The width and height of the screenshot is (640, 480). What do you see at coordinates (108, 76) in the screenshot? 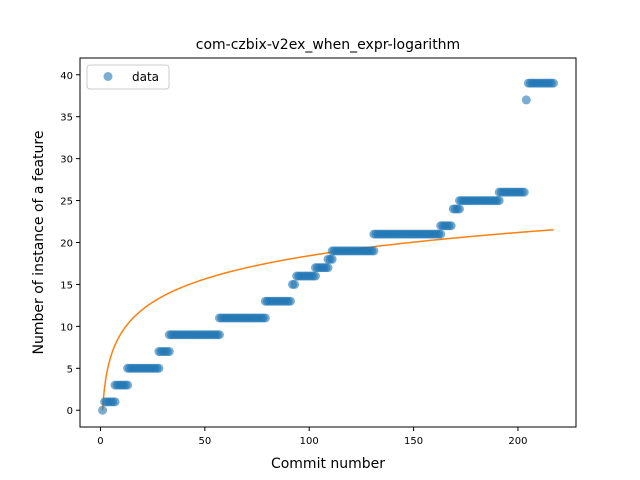
I see `legend-marker` at bounding box center [108, 76].